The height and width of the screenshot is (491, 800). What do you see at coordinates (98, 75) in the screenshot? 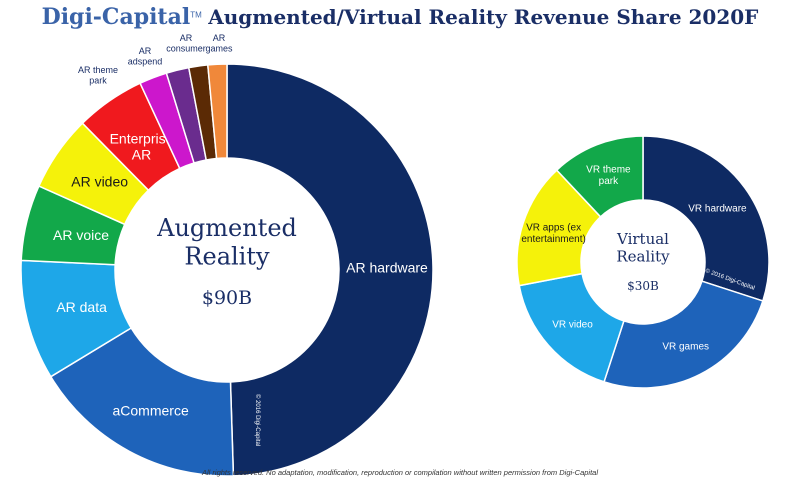
I see `slice-label-ar-theme-park: AR theme park` at bounding box center [98, 75].